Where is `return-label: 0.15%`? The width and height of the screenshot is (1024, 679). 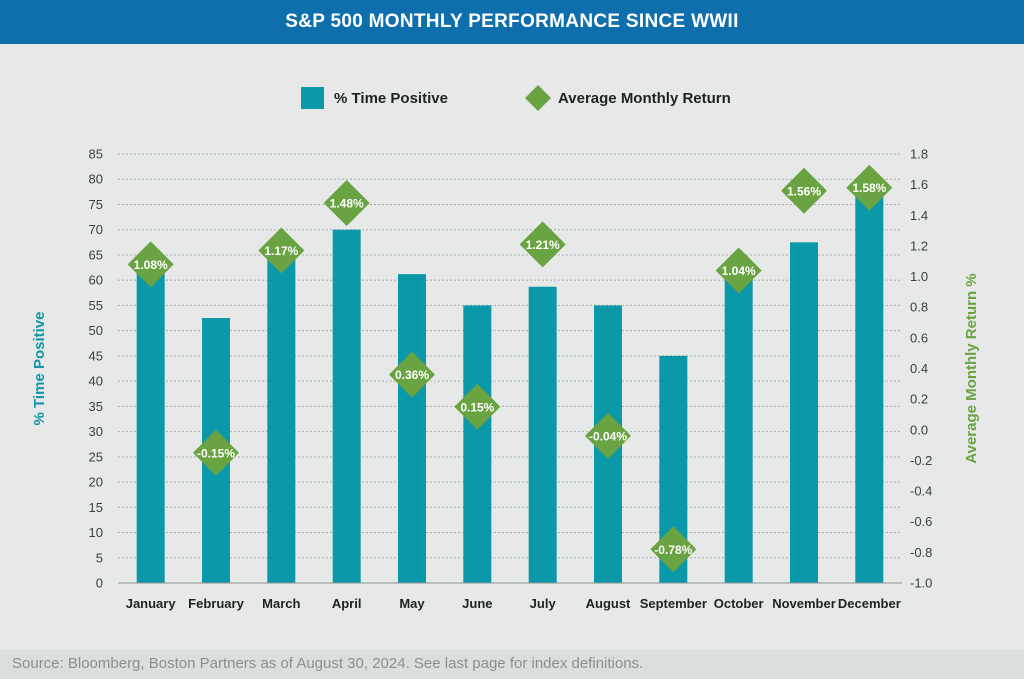 return-label: 0.15% is located at coordinates (477, 407).